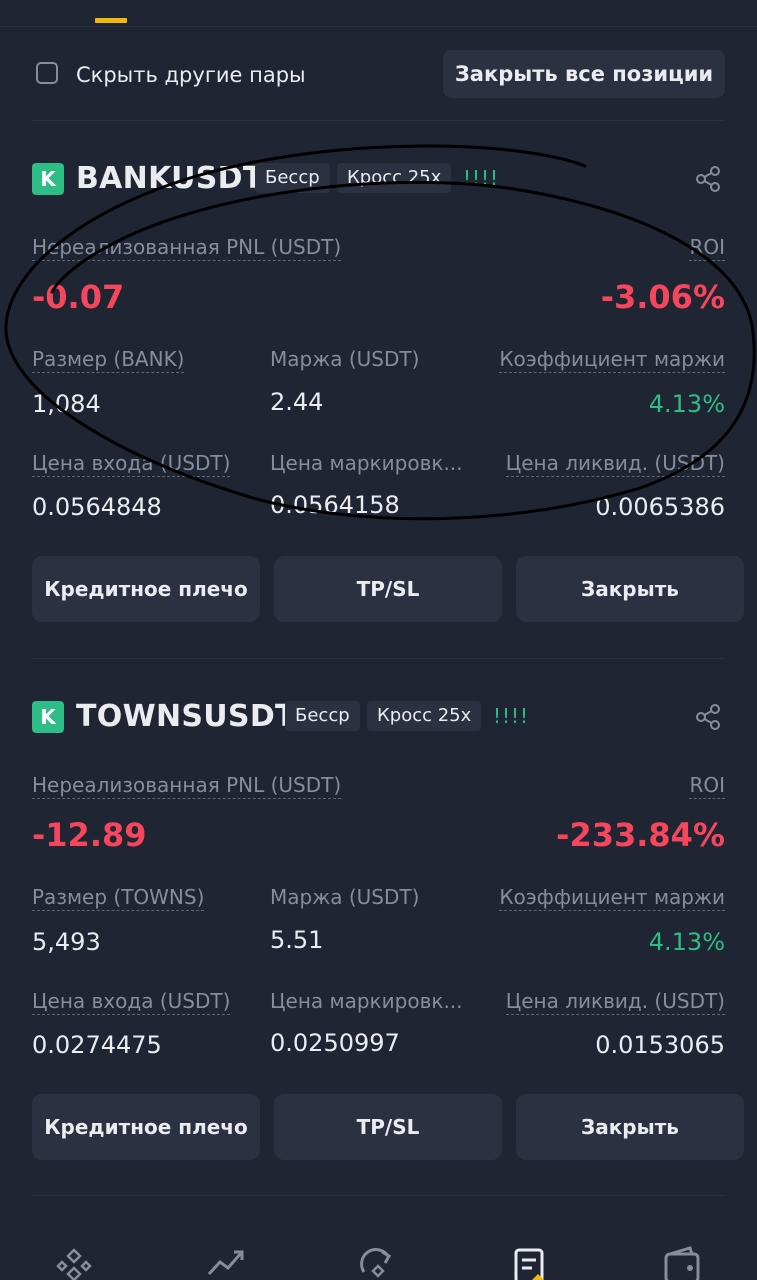  What do you see at coordinates (530, 1263) in the screenshot?
I see `futures-icon` at bounding box center [530, 1263].